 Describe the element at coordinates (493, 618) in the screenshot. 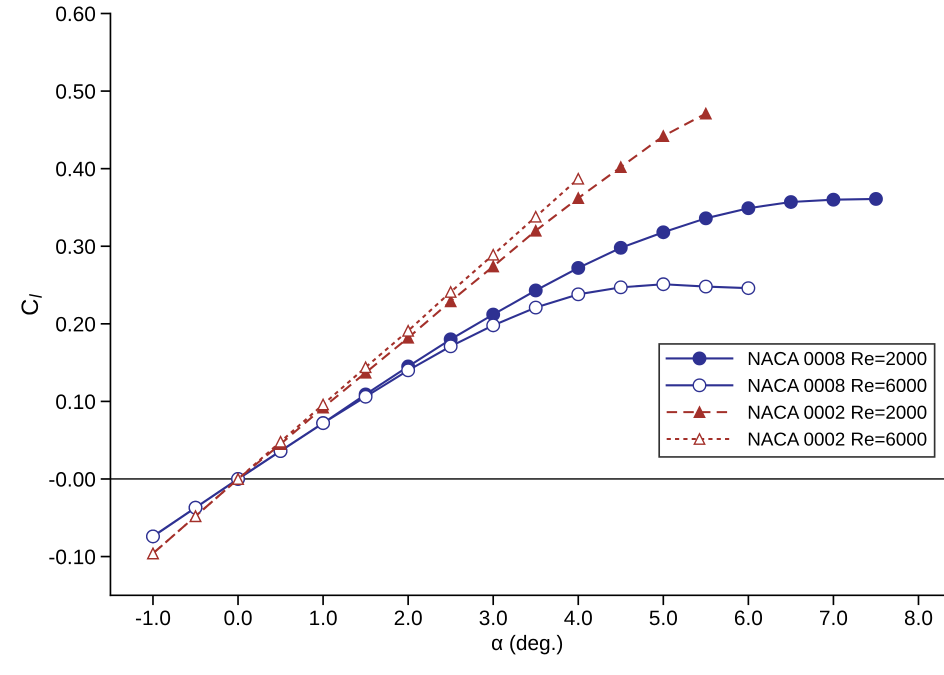

I see `x-tick-label: 3.0` at that location.